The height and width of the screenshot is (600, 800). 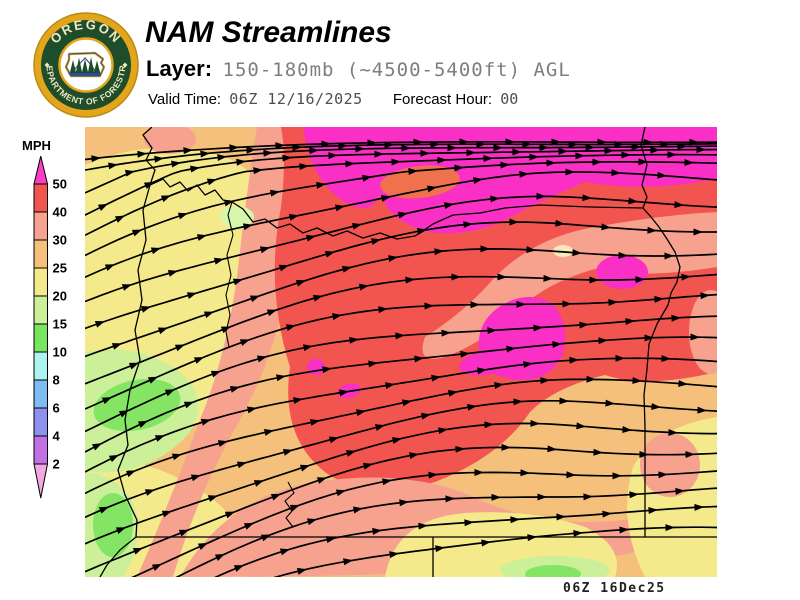 What do you see at coordinates (296, 99) in the screenshot?
I see `valid-time-value: 06Z 12/16/2025` at bounding box center [296, 99].